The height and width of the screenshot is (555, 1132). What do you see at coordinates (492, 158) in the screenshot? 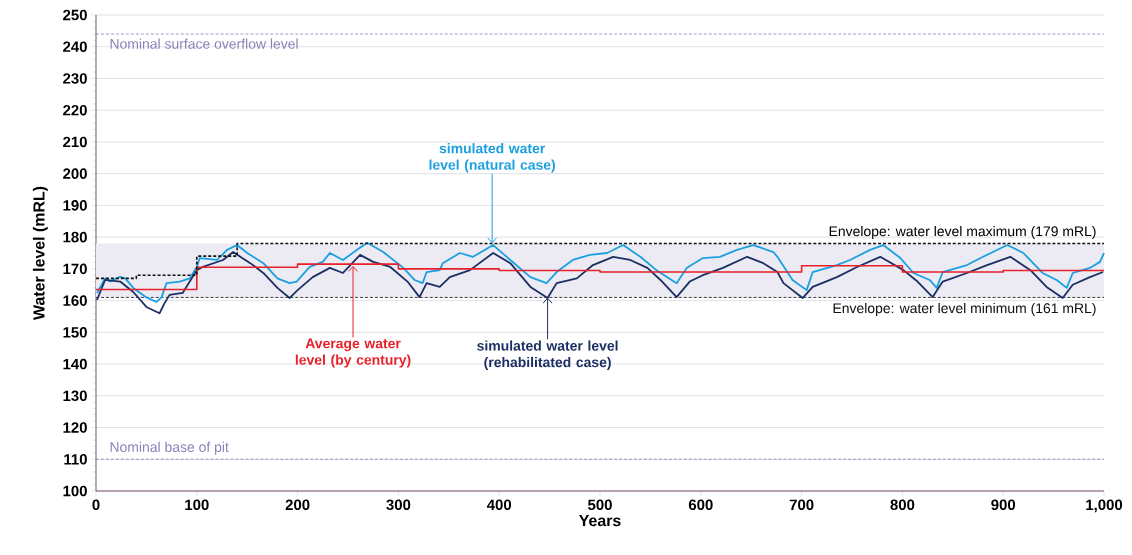
I see `annotation: simulated water level (natural case)` at bounding box center [492, 158].